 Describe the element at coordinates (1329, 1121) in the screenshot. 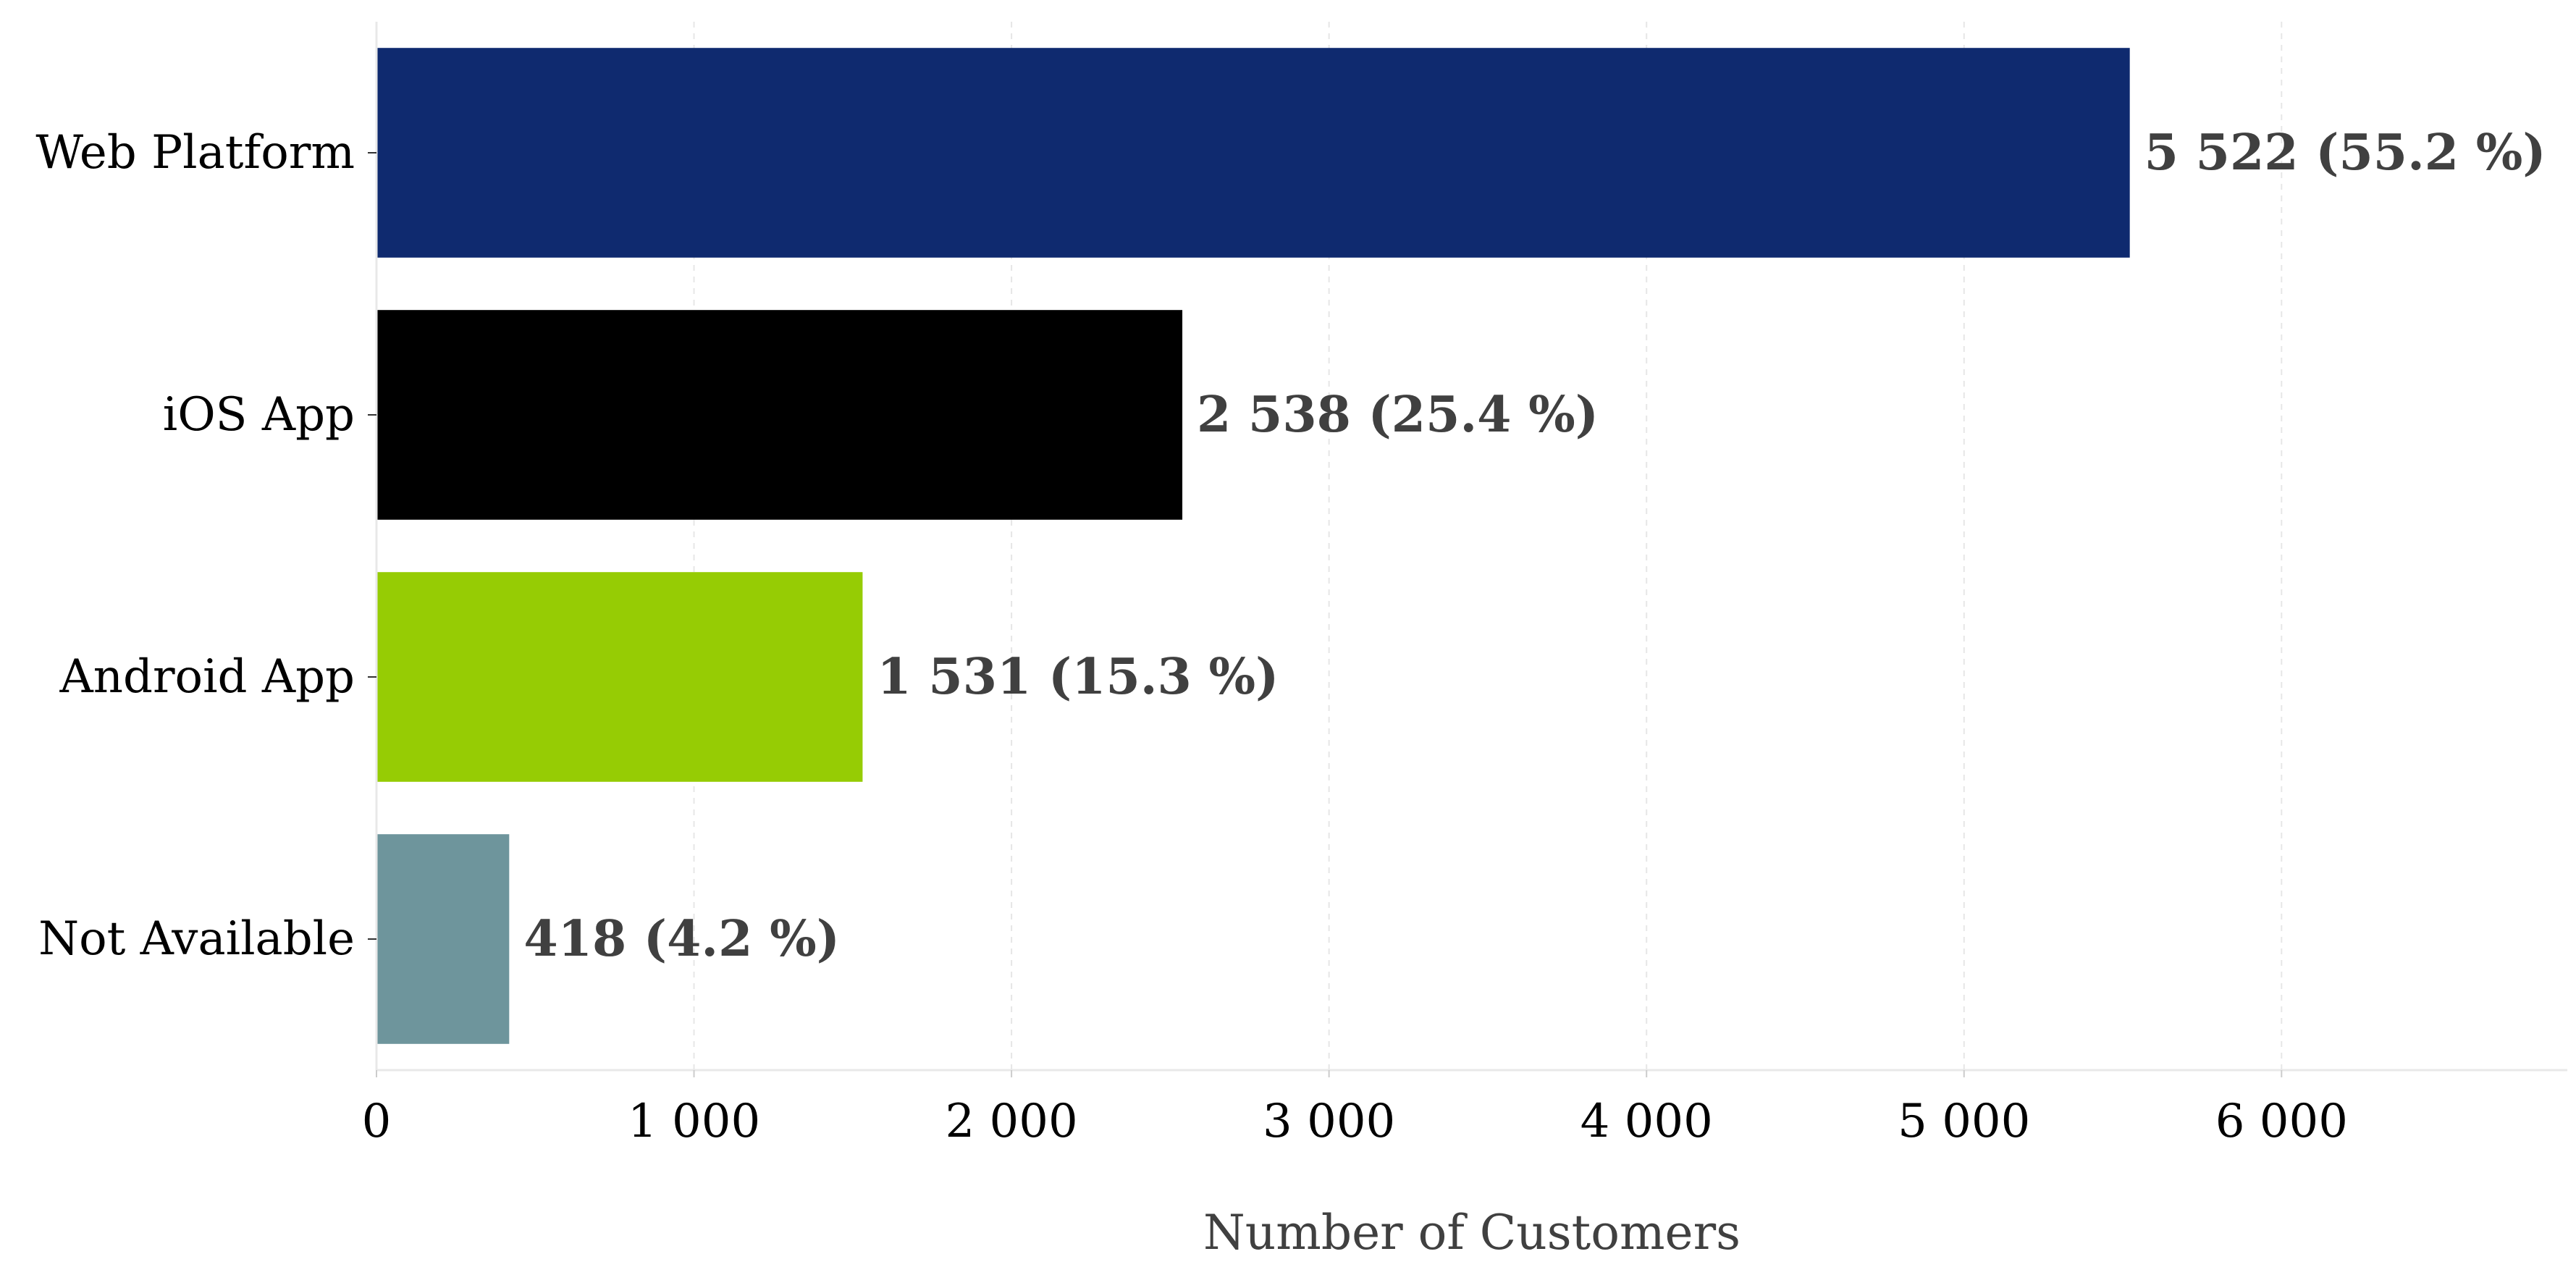

I see `x-tick-label: 3 000` at that location.